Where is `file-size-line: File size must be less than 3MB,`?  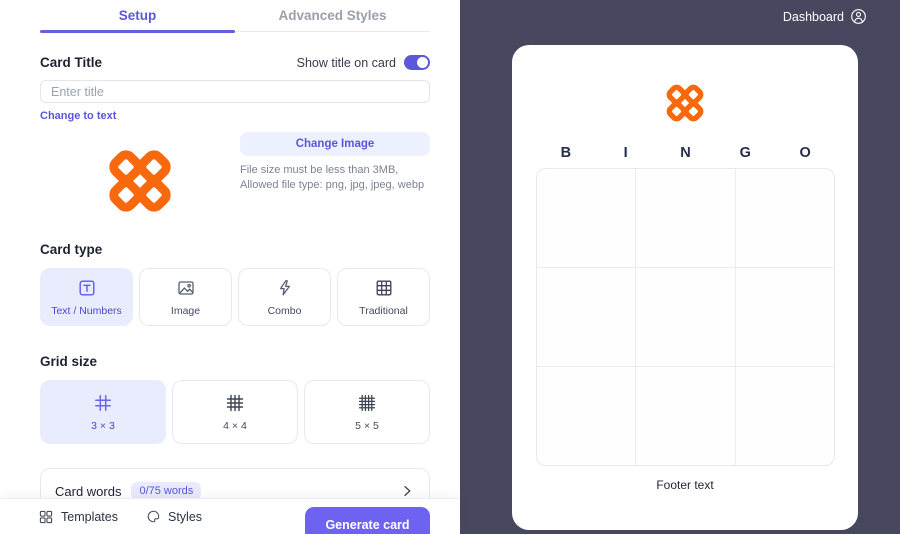 file-size-line: File size must be less than 3MB, is located at coordinates (319, 170).